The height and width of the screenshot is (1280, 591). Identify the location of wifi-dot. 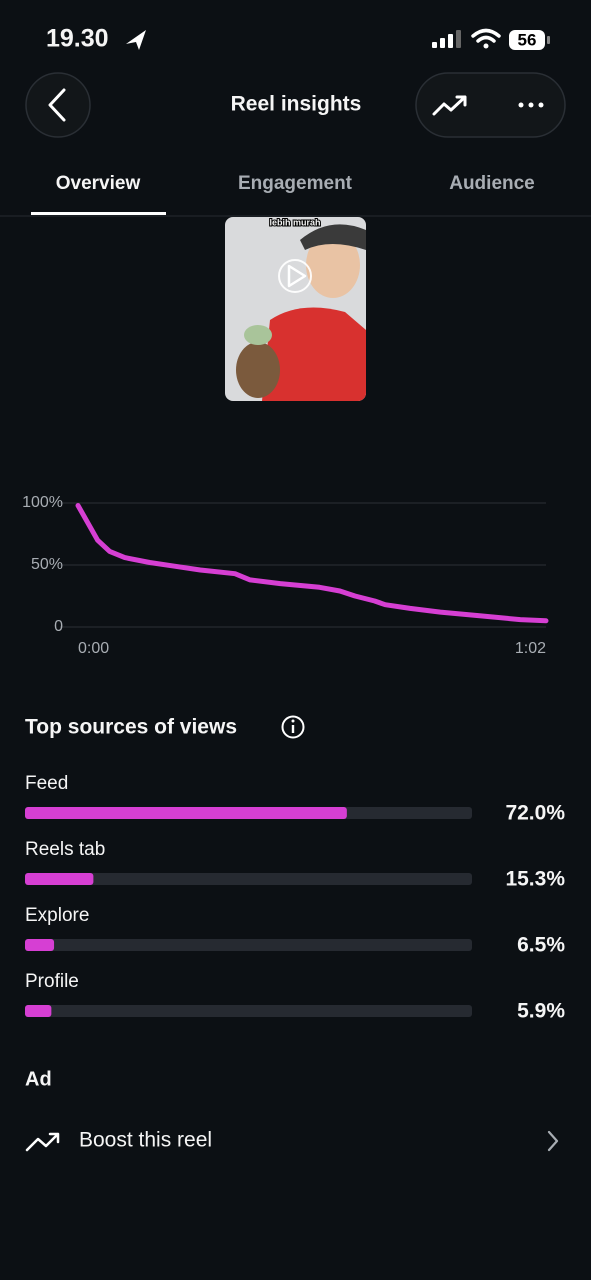
(486, 46).